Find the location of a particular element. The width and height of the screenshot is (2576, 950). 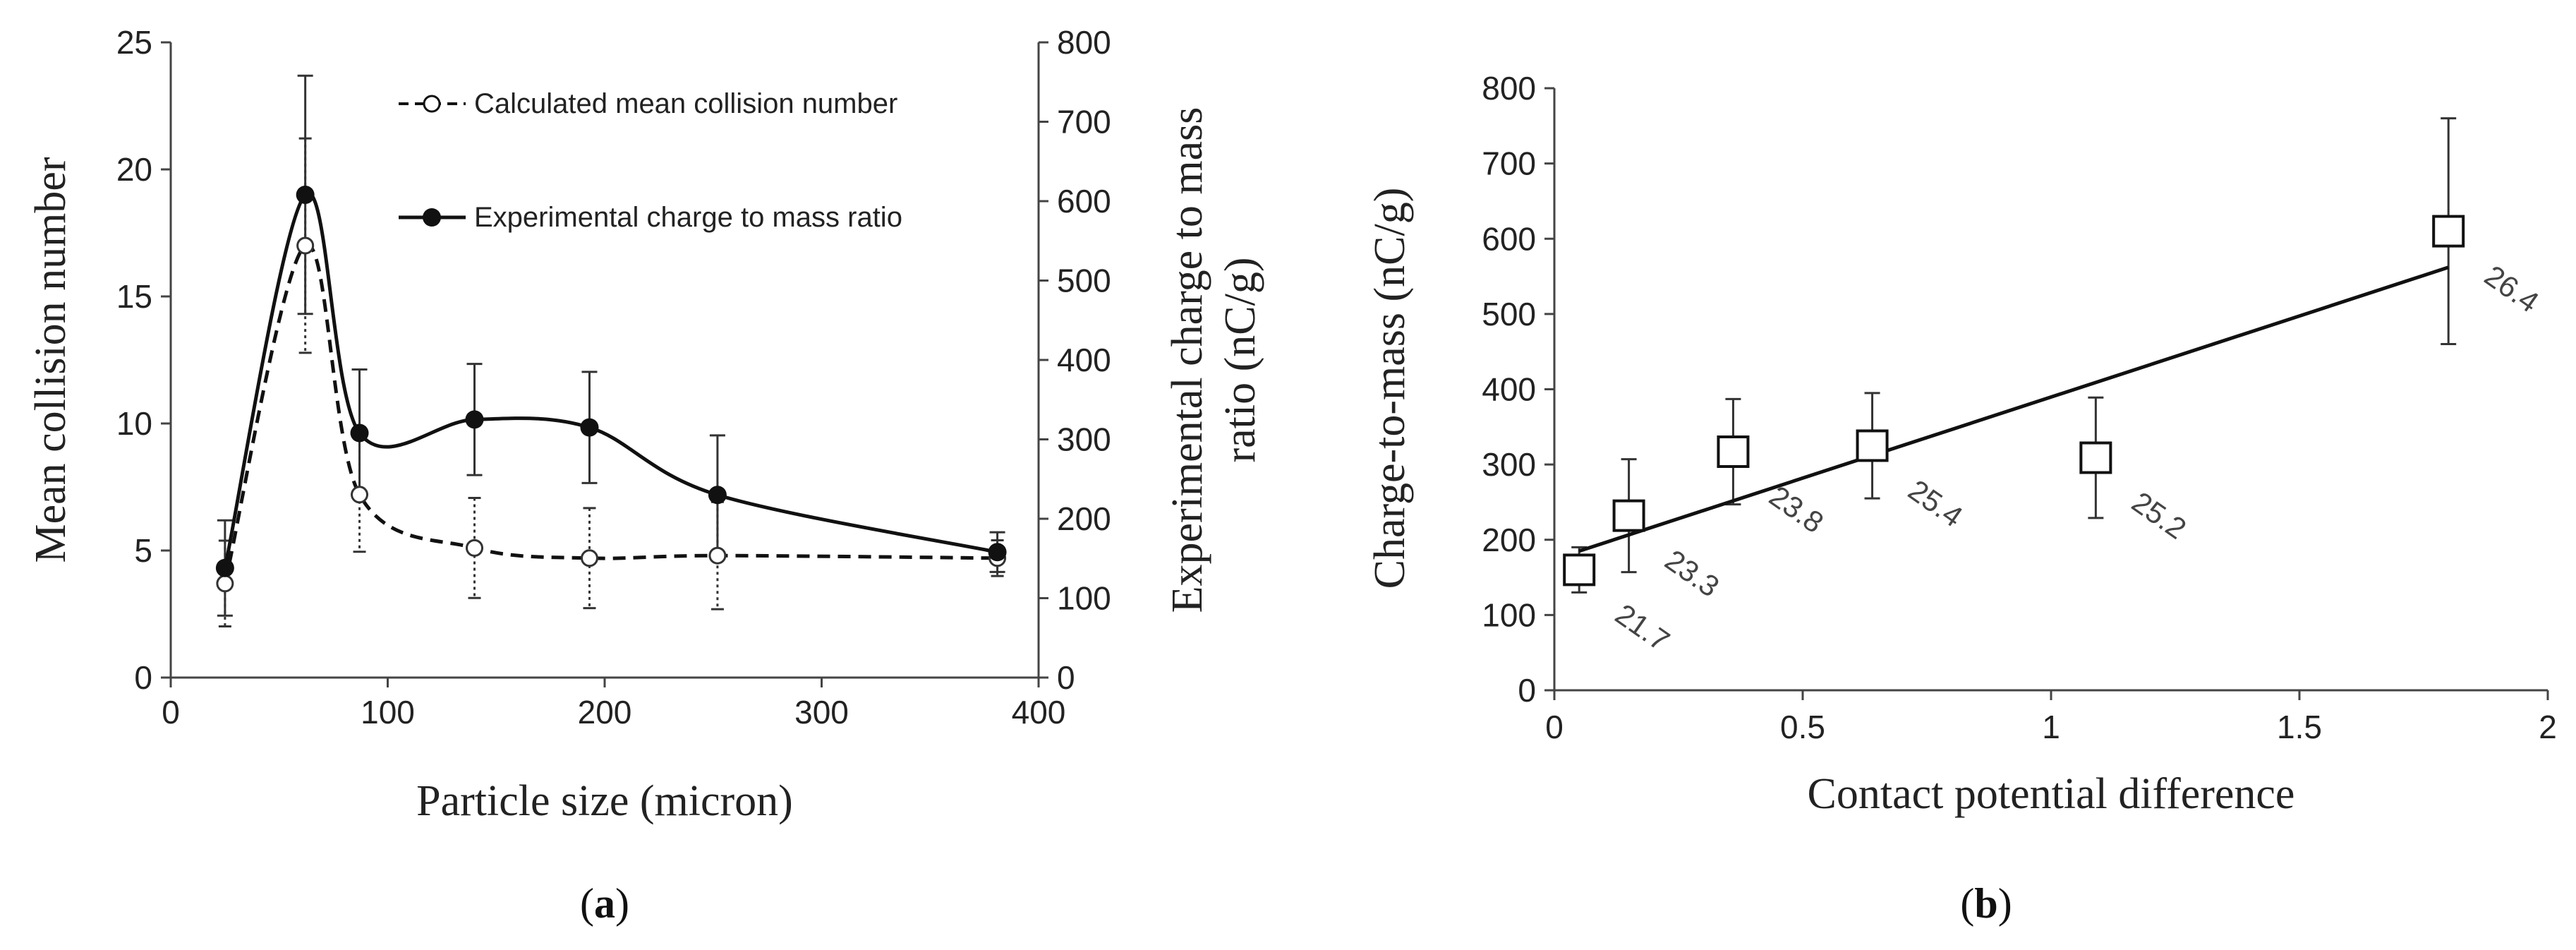

chart-a-right-y-title-line1: Experimental charge to mass is located at coordinates (1187, 360).